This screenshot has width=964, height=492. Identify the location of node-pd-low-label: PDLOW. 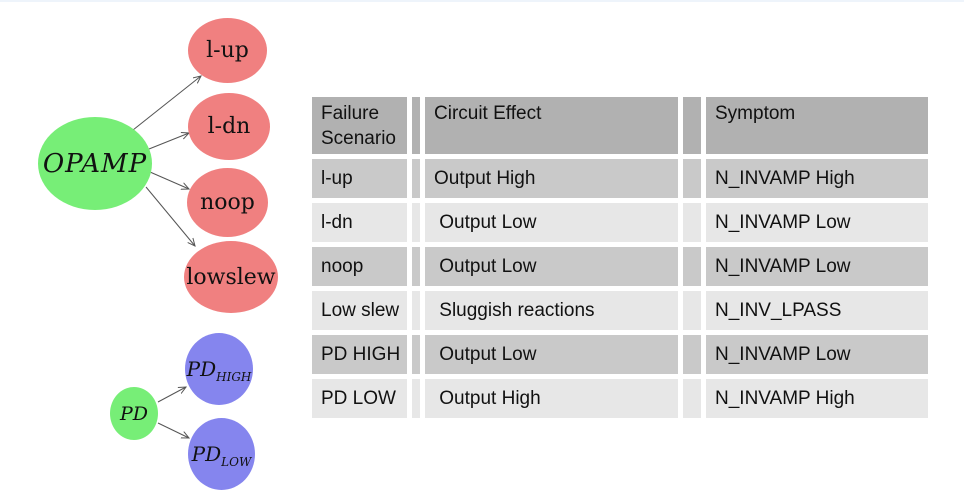
(221, 455).